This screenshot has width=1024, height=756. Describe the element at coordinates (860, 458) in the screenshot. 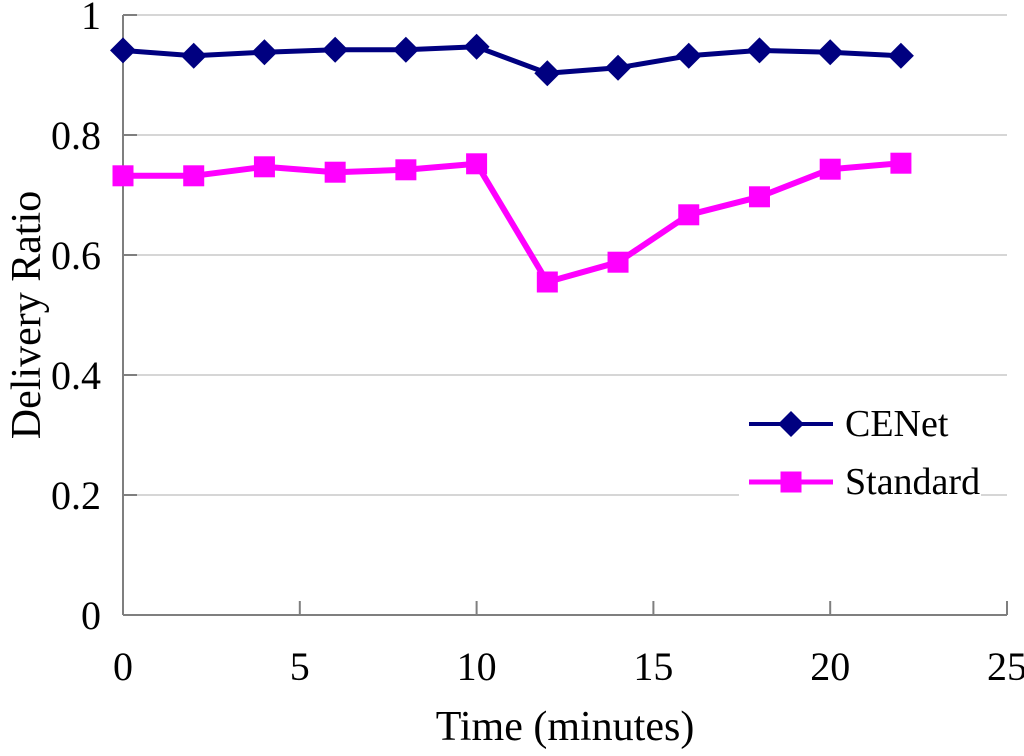

I see `legend: CENet Standard` at that location.